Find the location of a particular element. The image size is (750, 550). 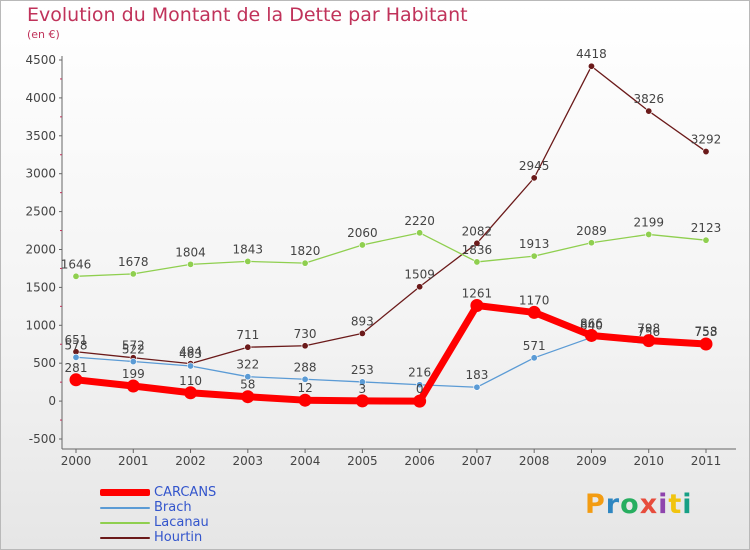

data-label-brach: 288 is located at coordinates (305, 367).